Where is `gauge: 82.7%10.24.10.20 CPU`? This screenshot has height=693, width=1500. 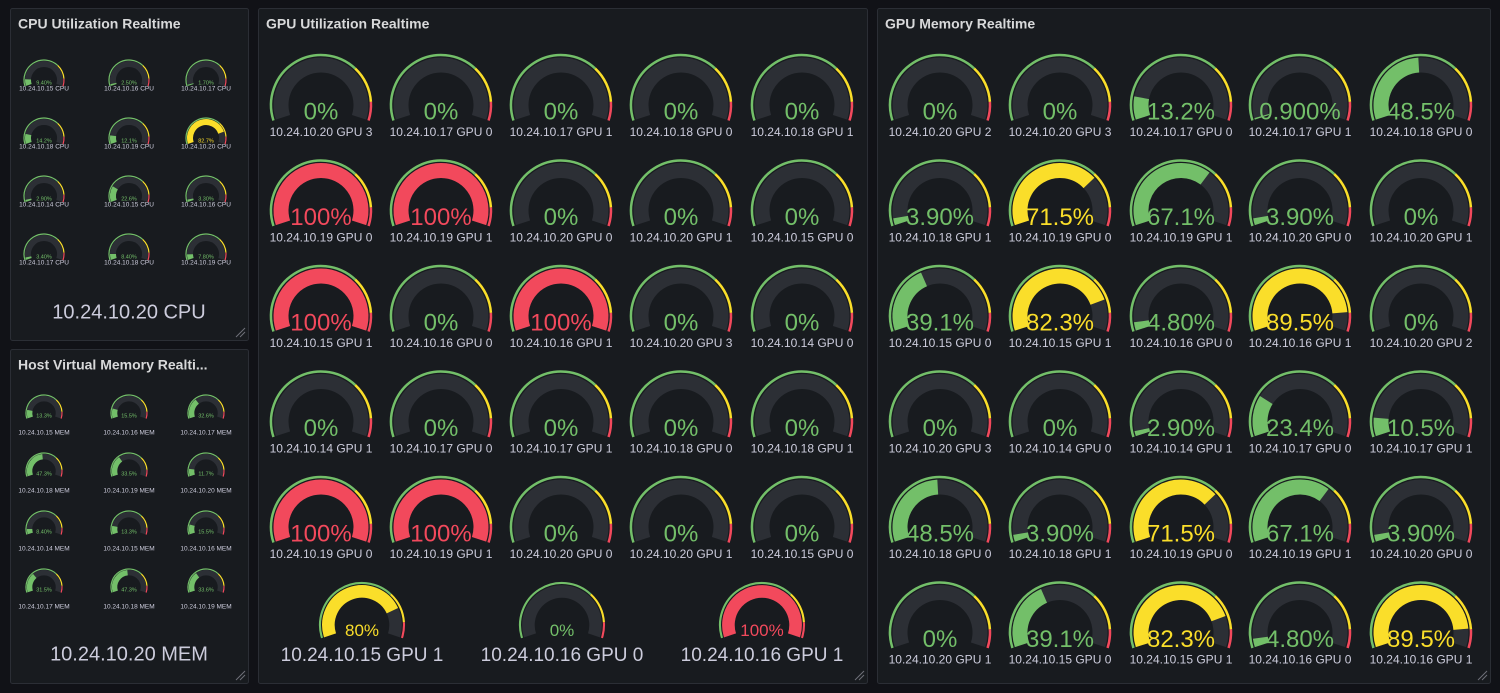
gauge: 82.7%10.24.10.20 CPU is located at coordinates (206, 134).